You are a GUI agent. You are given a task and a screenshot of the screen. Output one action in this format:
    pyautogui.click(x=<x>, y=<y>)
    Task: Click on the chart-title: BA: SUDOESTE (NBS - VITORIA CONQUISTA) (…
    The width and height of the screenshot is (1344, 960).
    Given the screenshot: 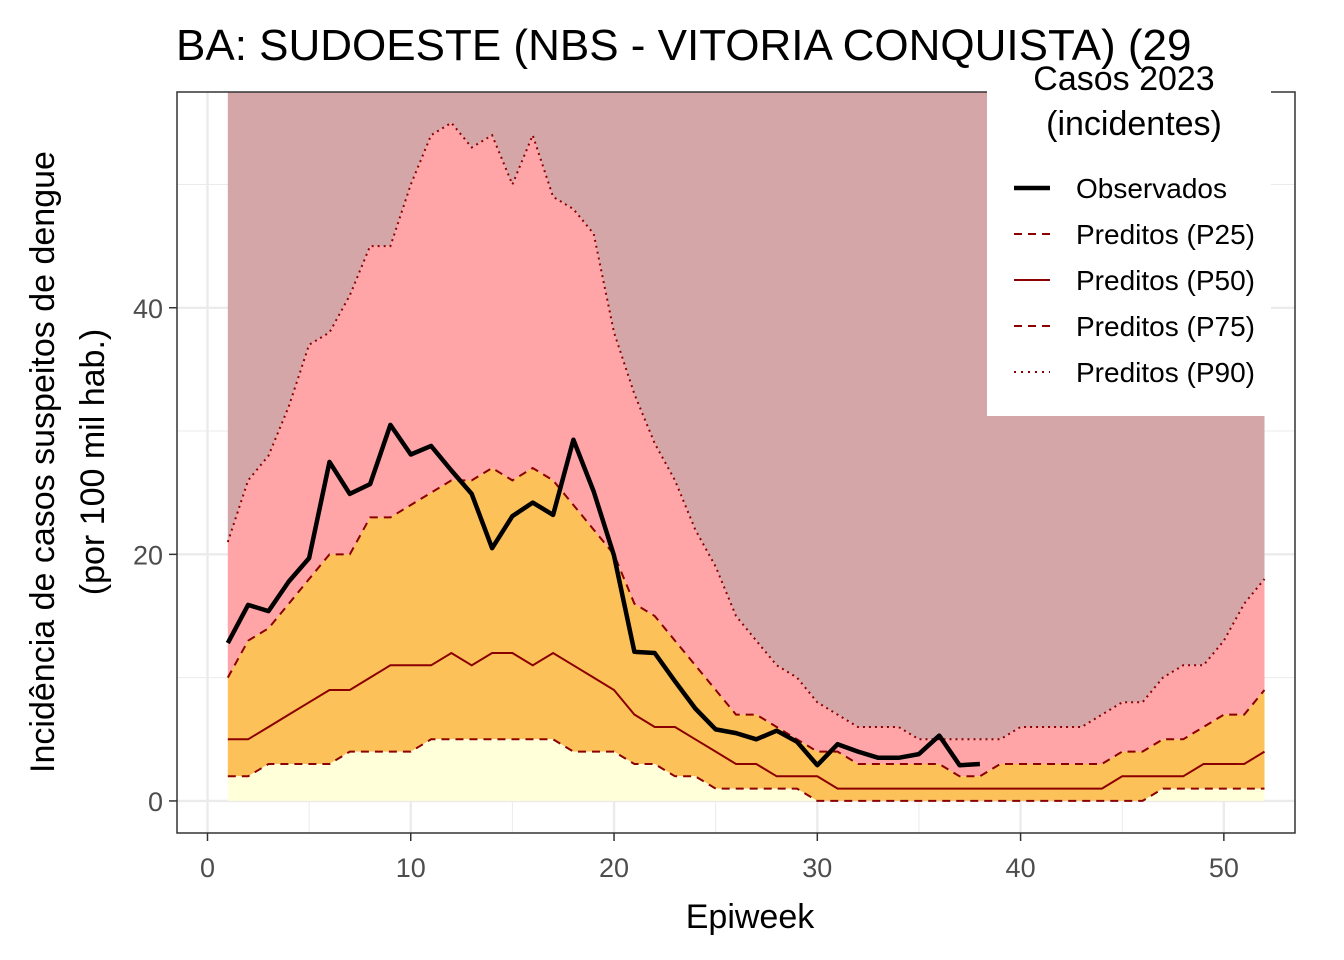 What is the action you would take?
    pyautogui.click(x=683, y=45)
    